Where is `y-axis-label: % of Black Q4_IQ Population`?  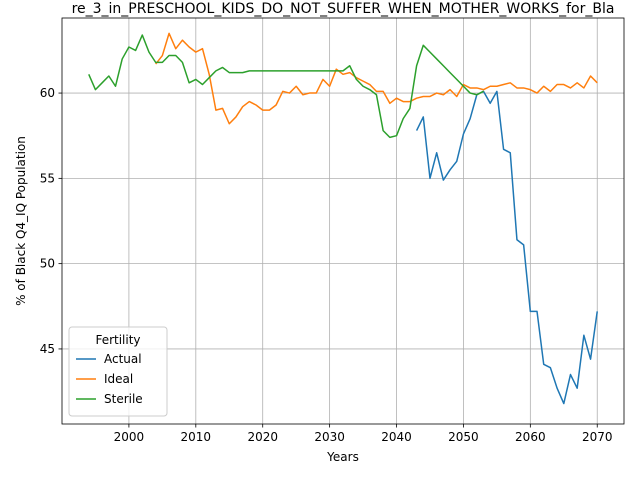
y-axis-label: % of Black Q4_IQ Population is located at coordinates (21, 221).